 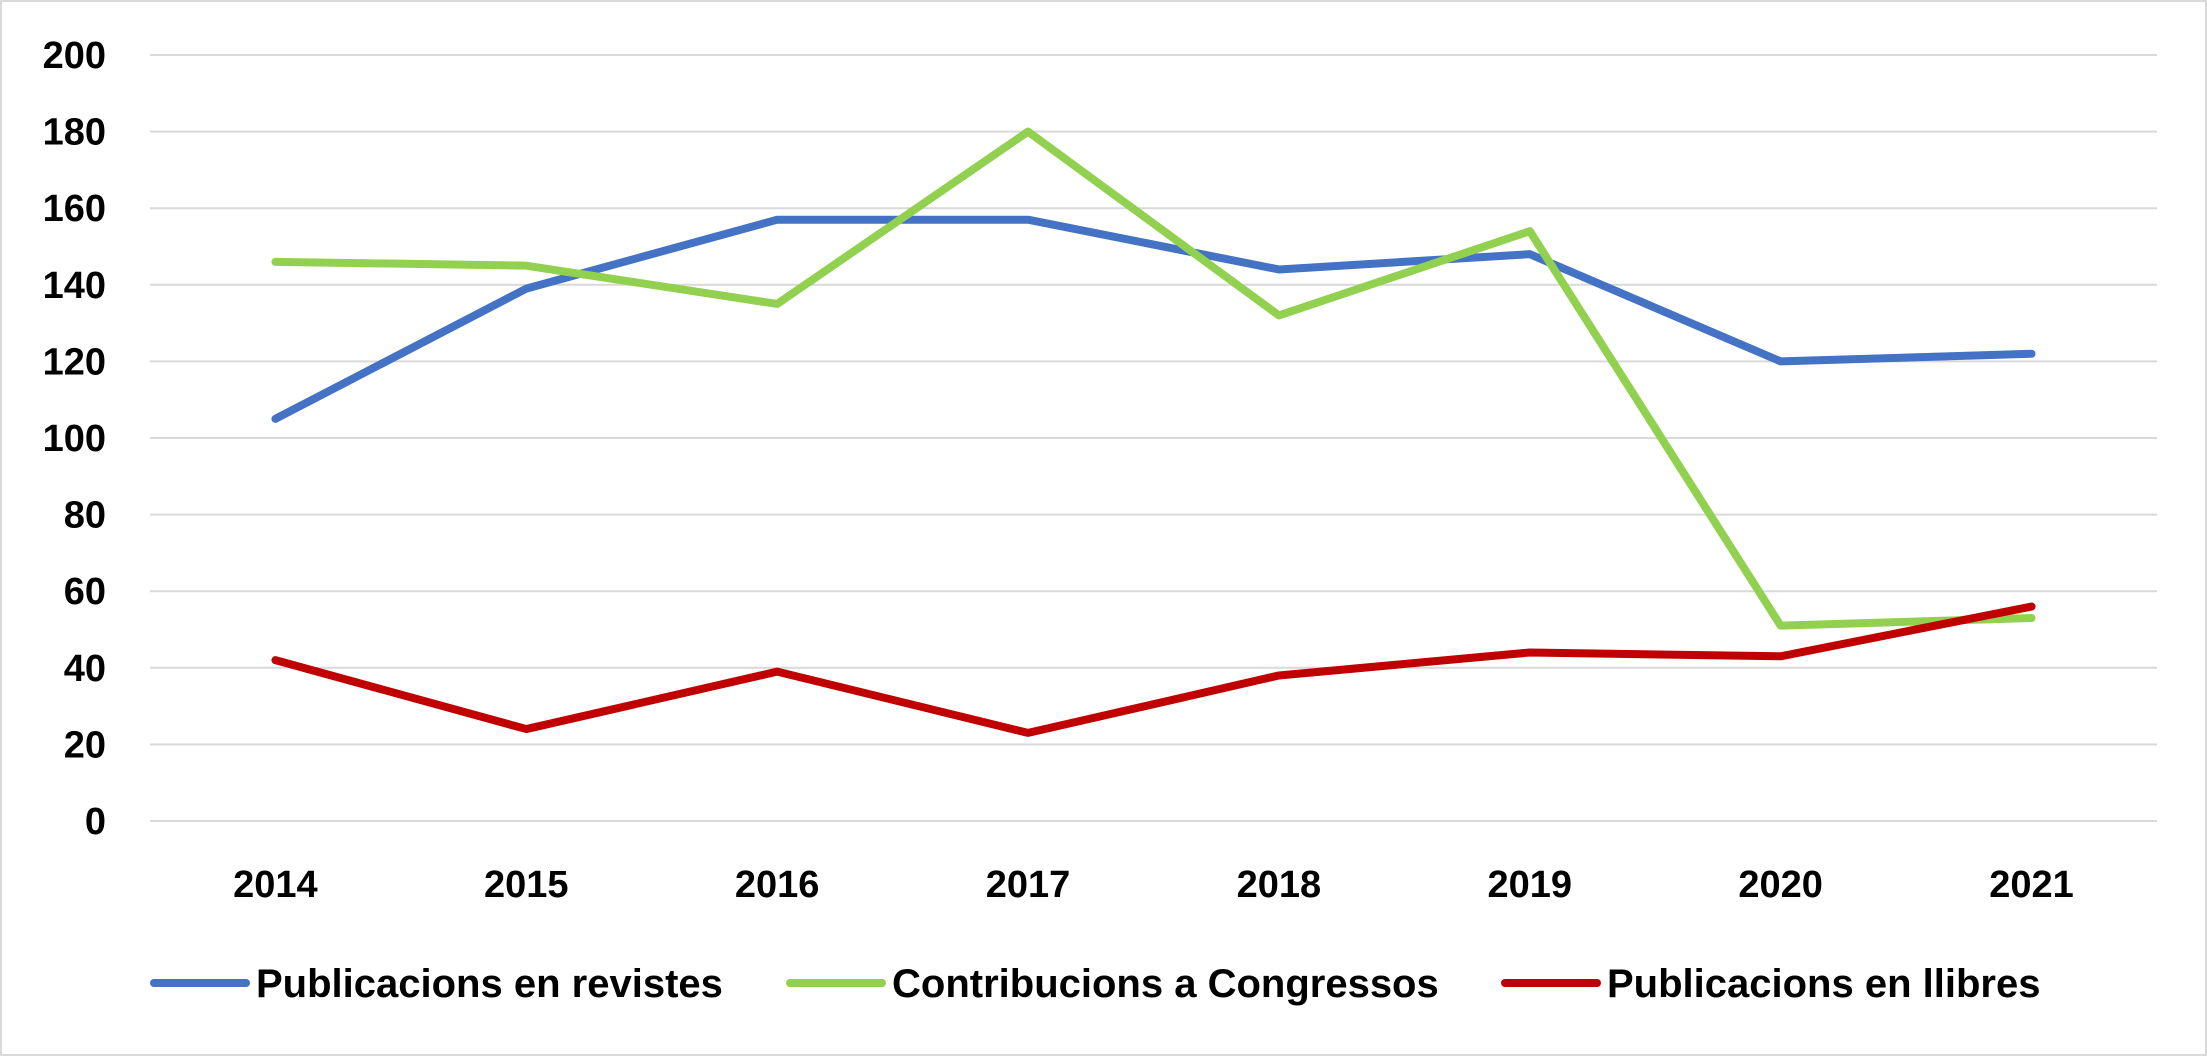 I want to click on x-tick-label: 2020, so click(x=1780, y=885).